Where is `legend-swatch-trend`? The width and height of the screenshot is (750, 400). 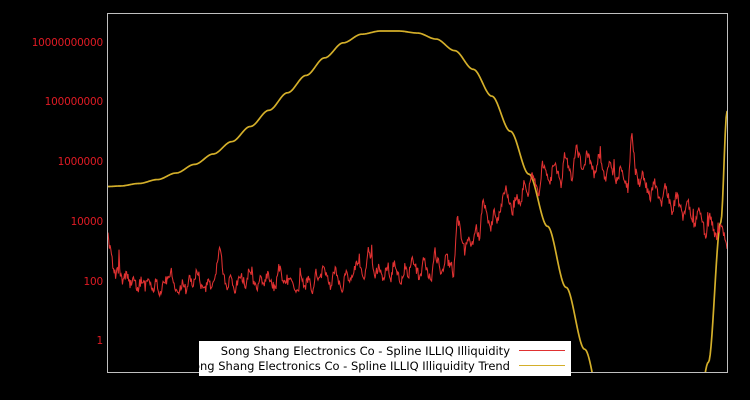 legend-swatch-trend is located at coordinates (542, 365).